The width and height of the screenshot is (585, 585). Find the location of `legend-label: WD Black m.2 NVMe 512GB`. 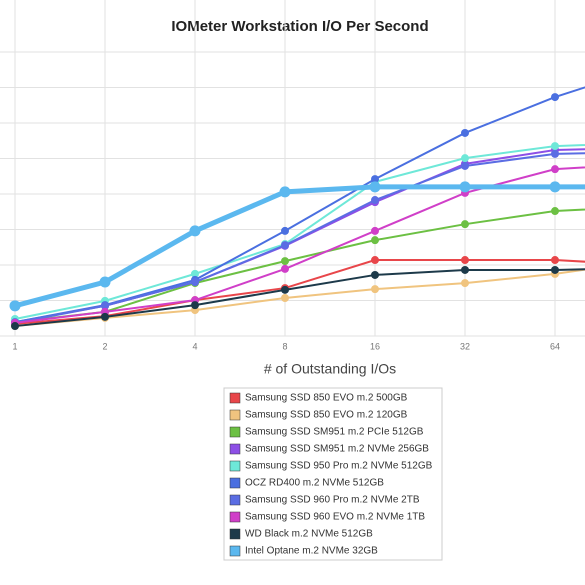

legend-label: WD Black m.2 NVMe 512GB is located at coordinates (309, 534).